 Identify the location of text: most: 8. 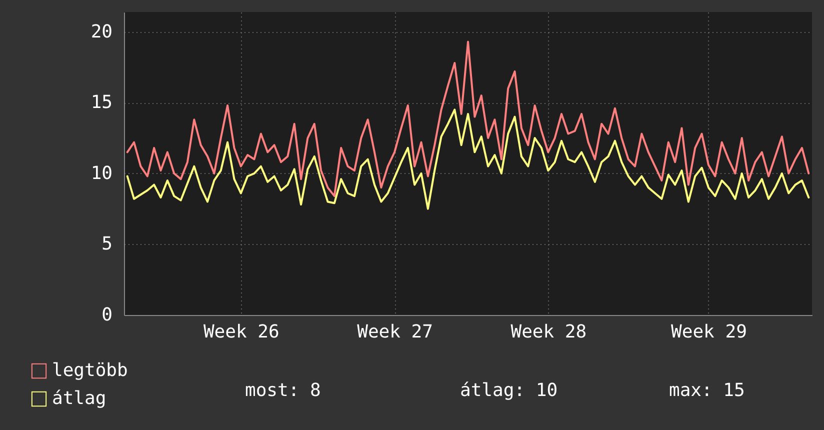
(283, 390).